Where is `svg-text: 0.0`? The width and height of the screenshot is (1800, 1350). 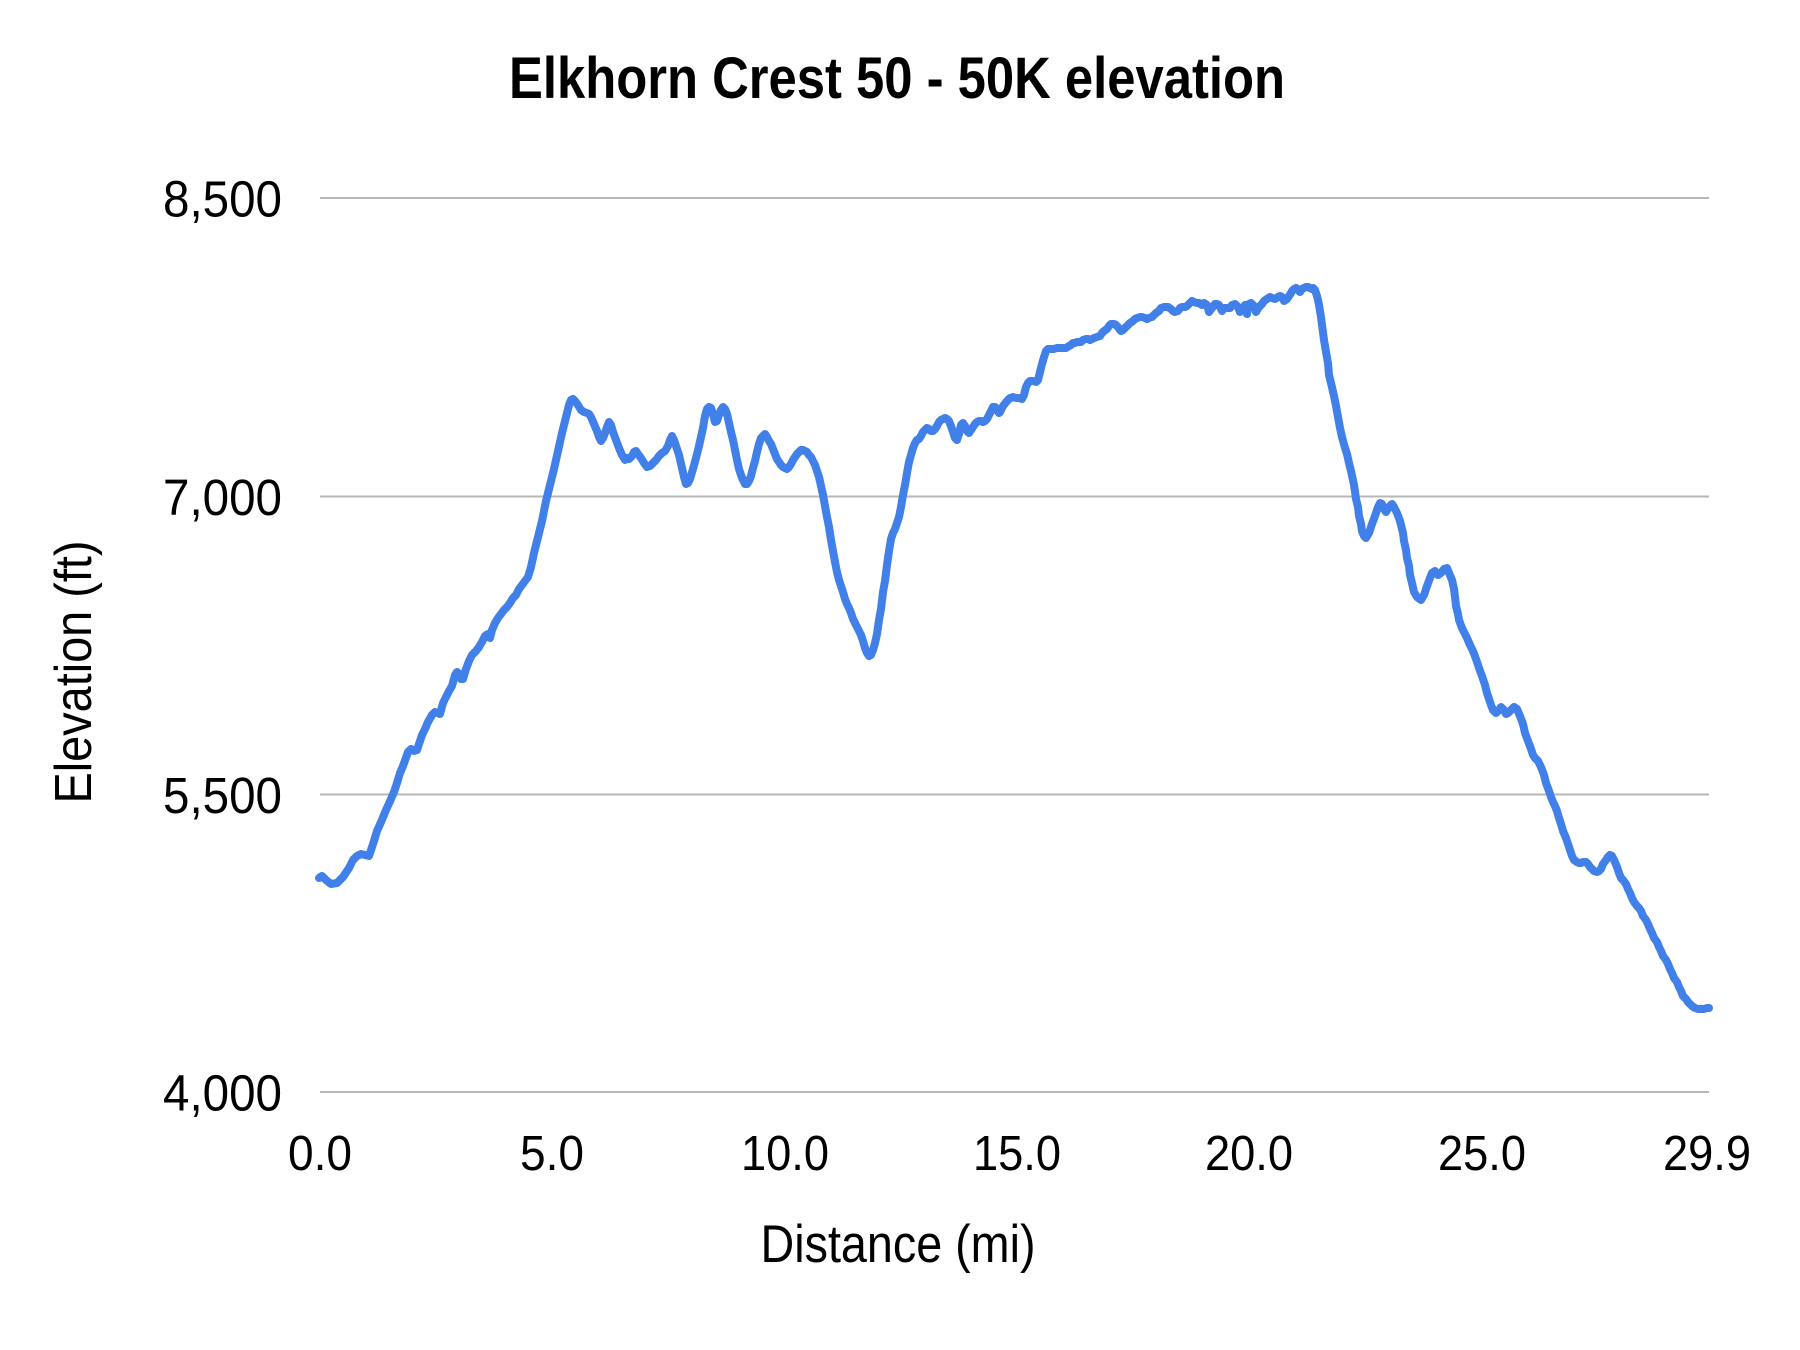 svg-text: 0.0 is located at coordinates (320, 1154).